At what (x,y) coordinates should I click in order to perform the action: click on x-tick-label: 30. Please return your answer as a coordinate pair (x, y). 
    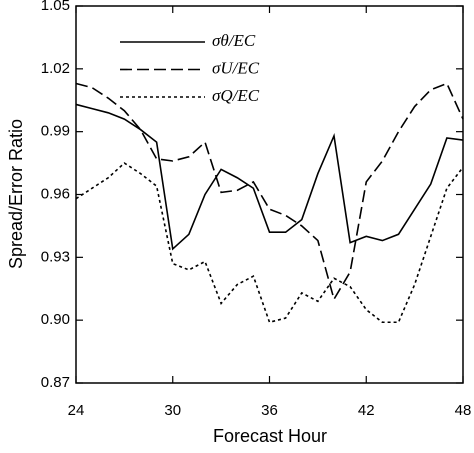
    Looking at the image, I should click on (172, 410).